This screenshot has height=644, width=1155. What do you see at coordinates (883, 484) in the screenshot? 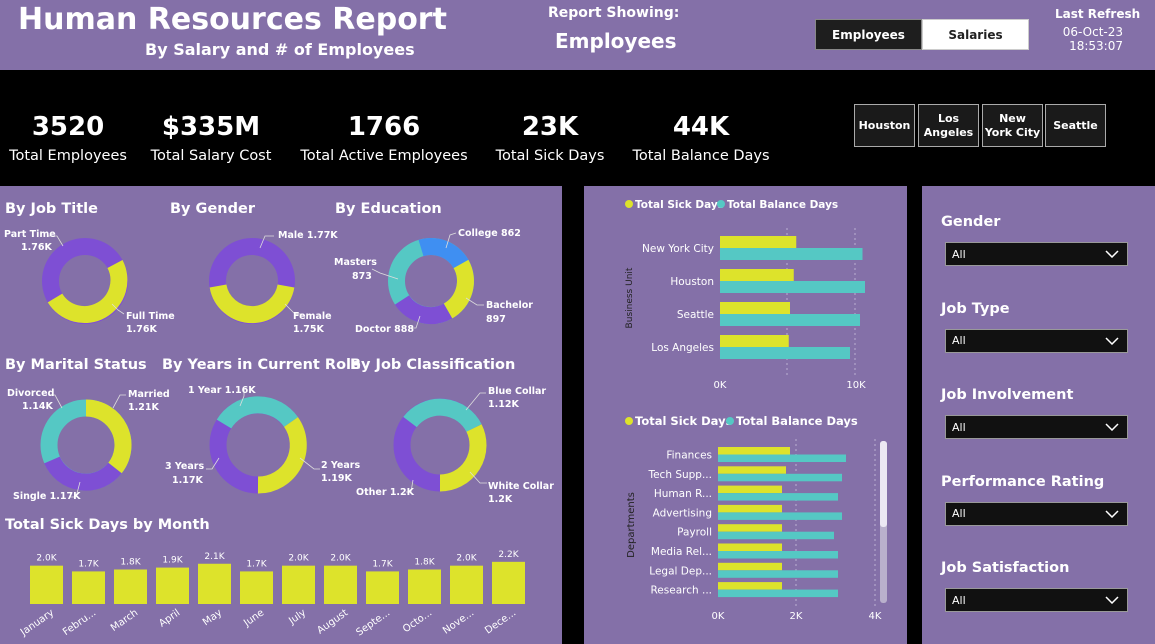
I see `department-scrollbar-thumb` at bounding box center [883, 484].